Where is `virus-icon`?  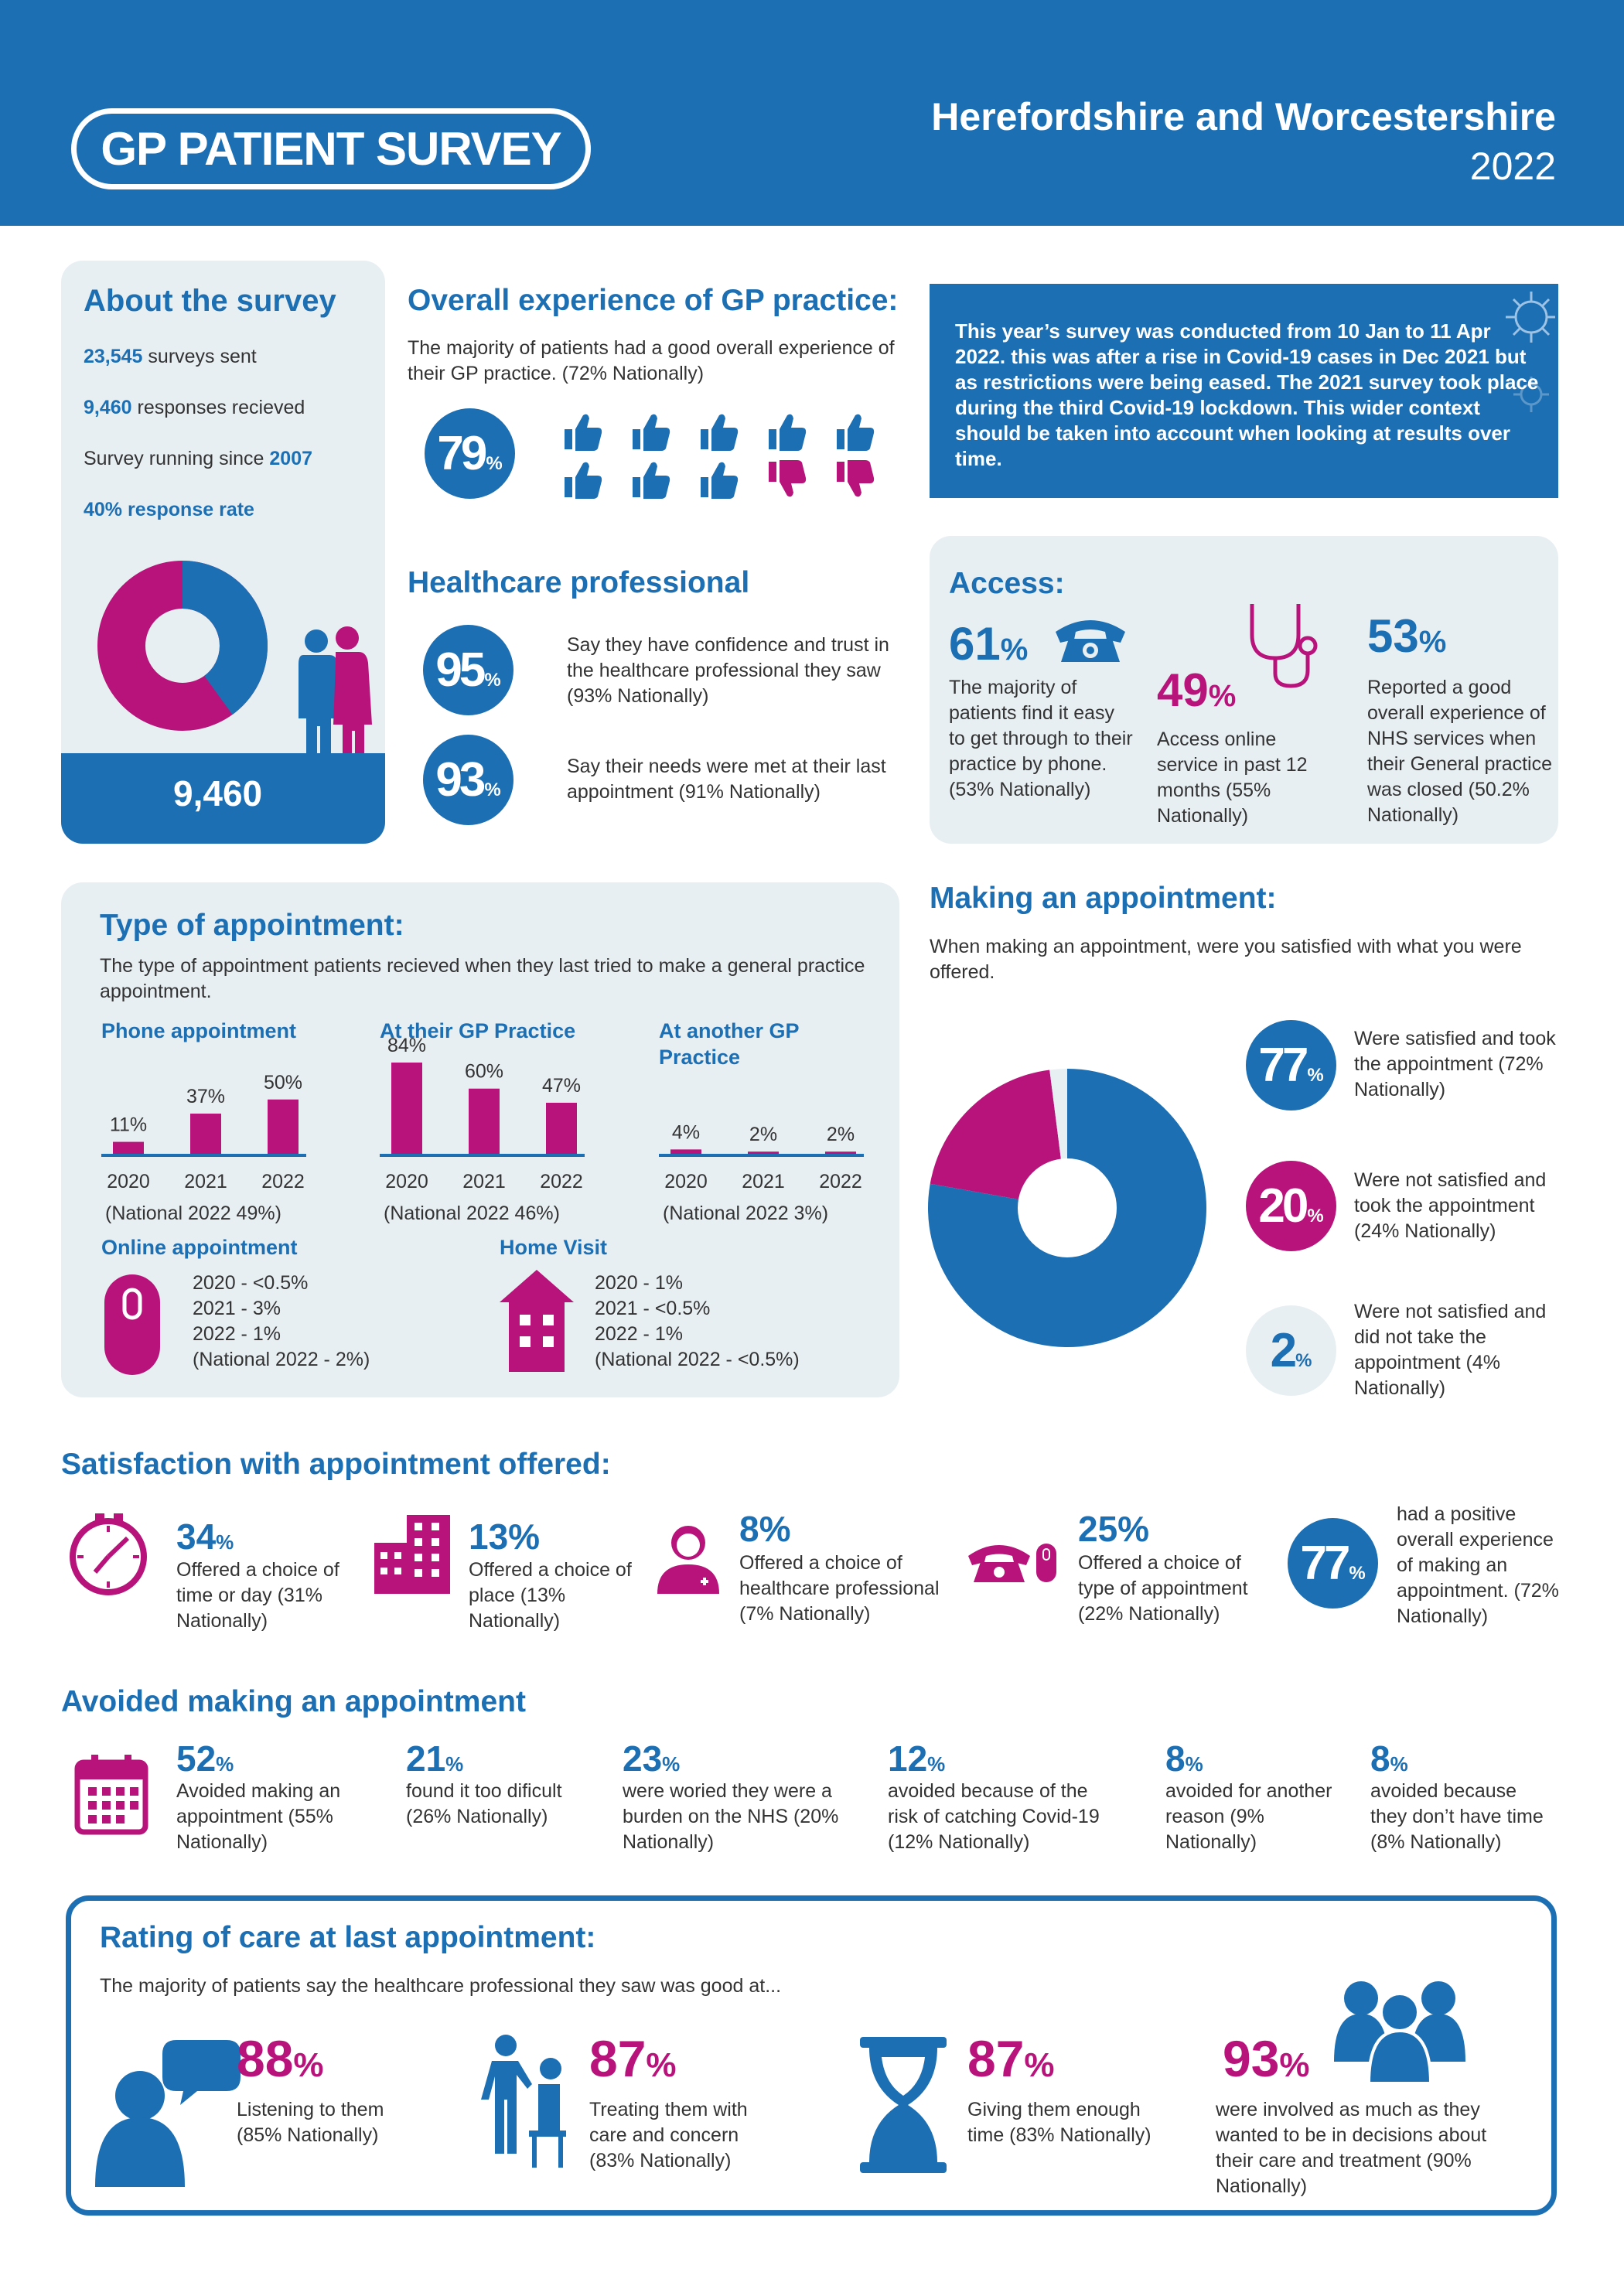 virus-icon is located at coordinates (1530, 317).